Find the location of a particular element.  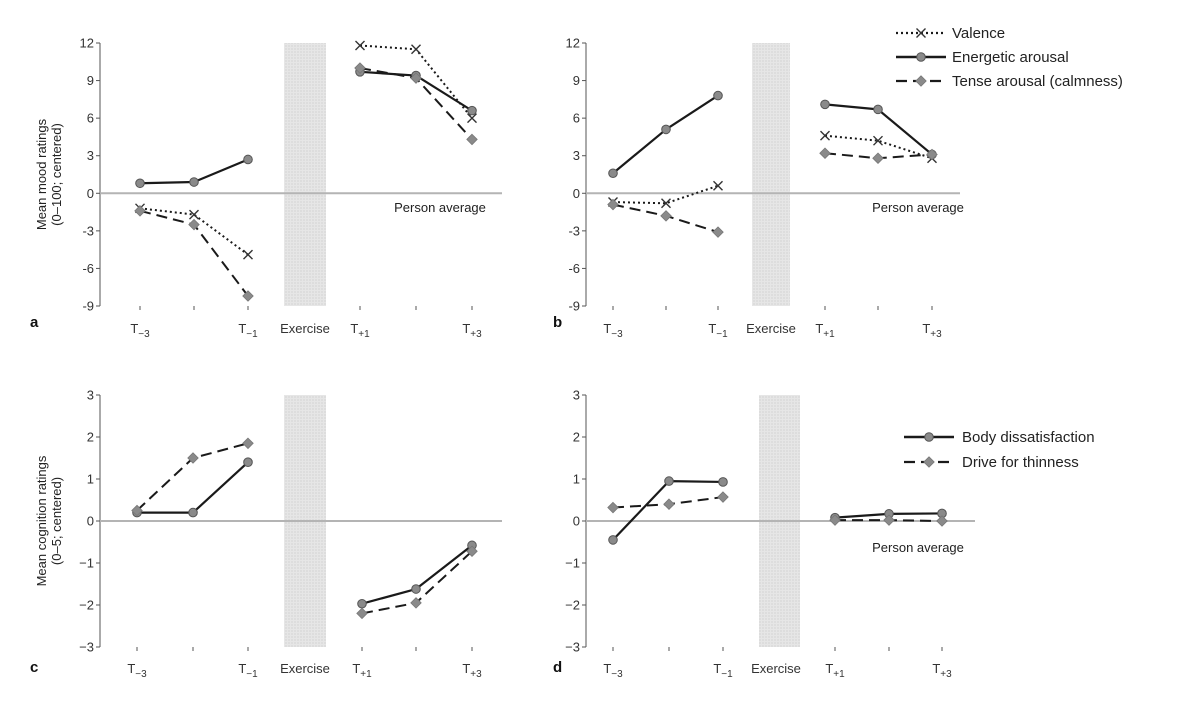

y-tick-label: 6 is located at coordinates (576, 118).